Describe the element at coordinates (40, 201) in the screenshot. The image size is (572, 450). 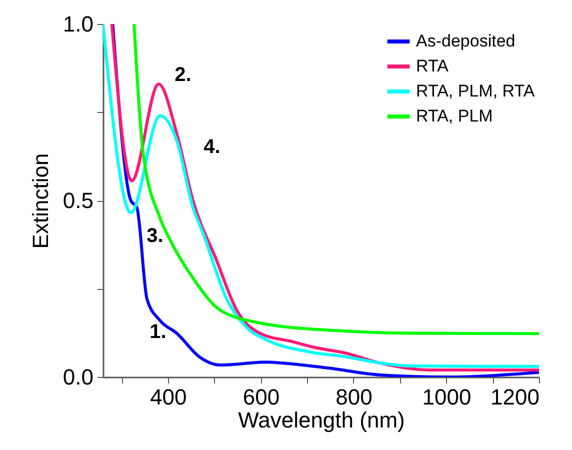
I see `y-axis-title: Extinction` at that location.